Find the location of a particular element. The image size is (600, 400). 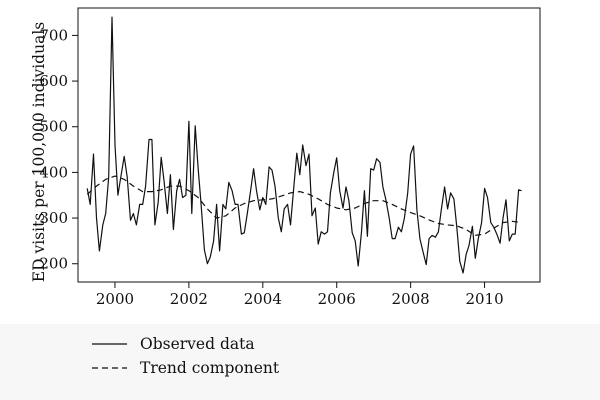

y-axis-title: ED visits per 100,000 individuals is located at coordinates (39, 152).